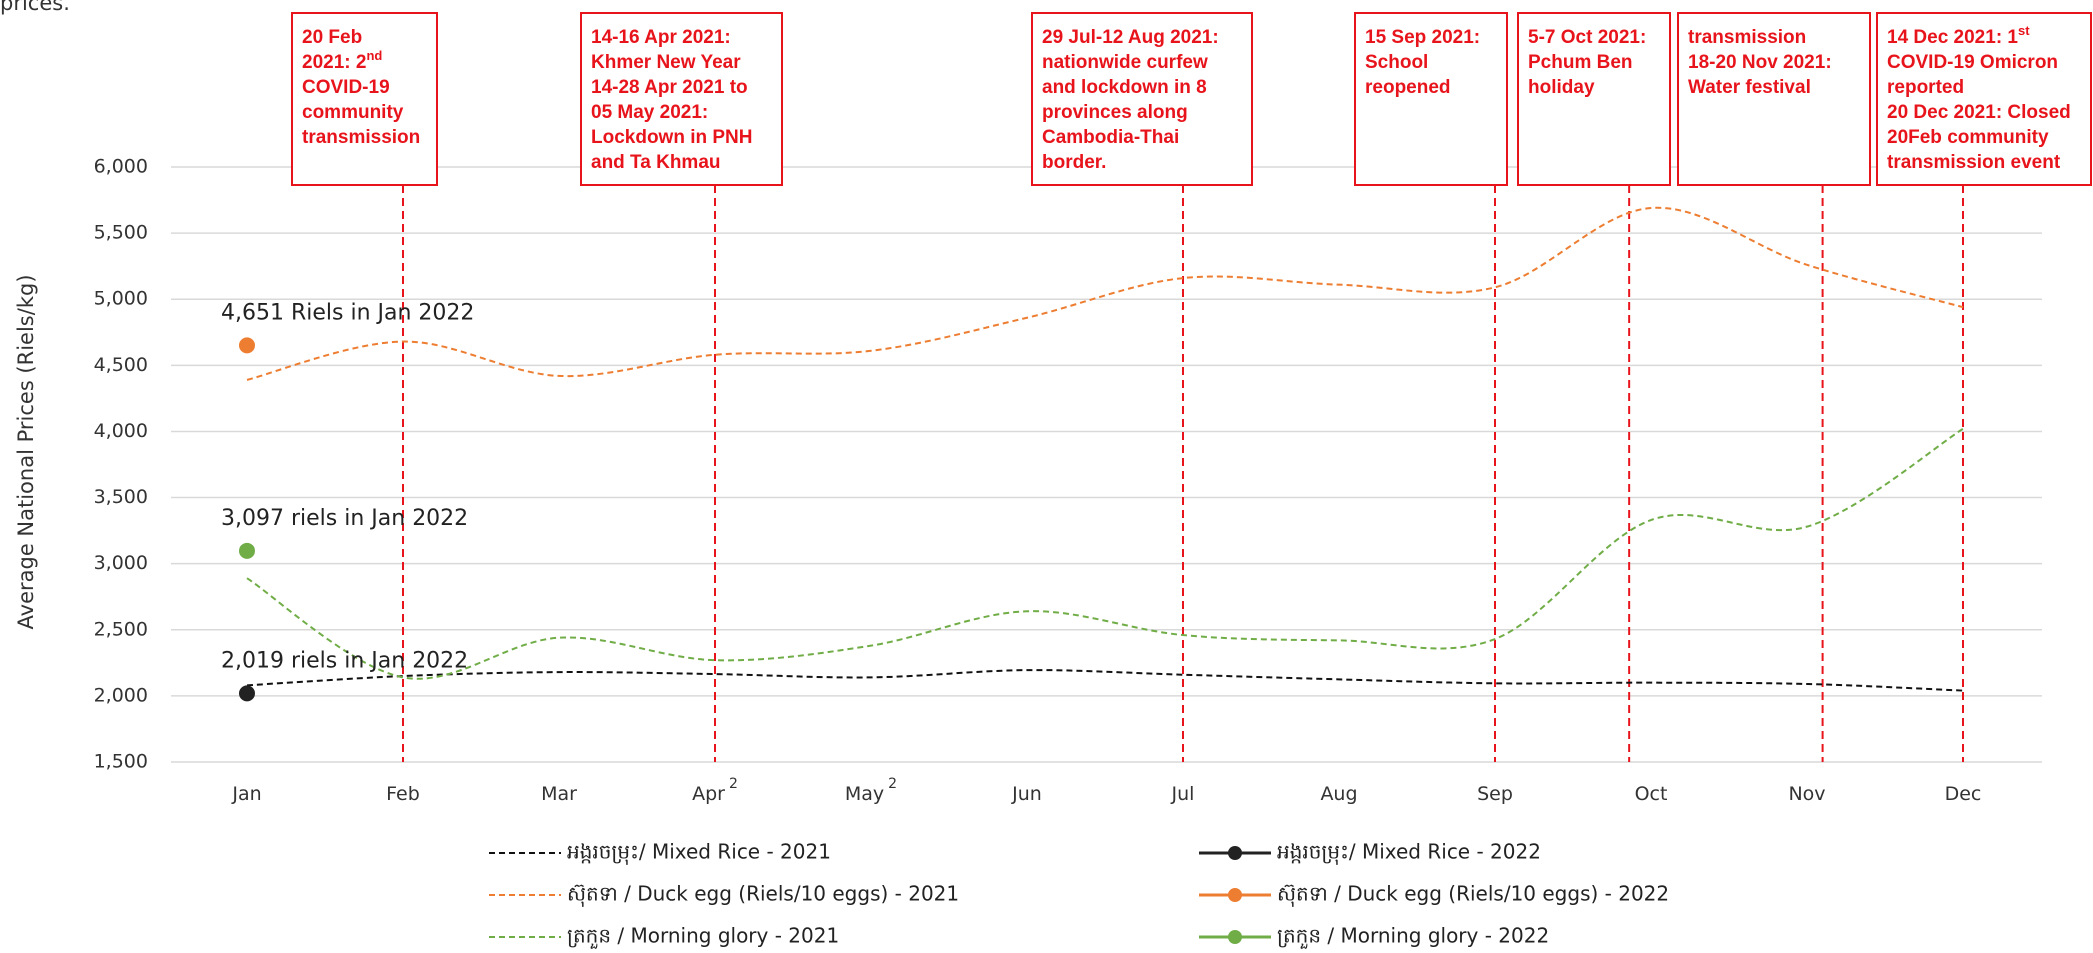 This screenshot has width=2093, height=953. Describe the element at coordinates (1760, 62) in the screenshot. I see `event-text-part: 18-20 Nov 2021:` at that location.